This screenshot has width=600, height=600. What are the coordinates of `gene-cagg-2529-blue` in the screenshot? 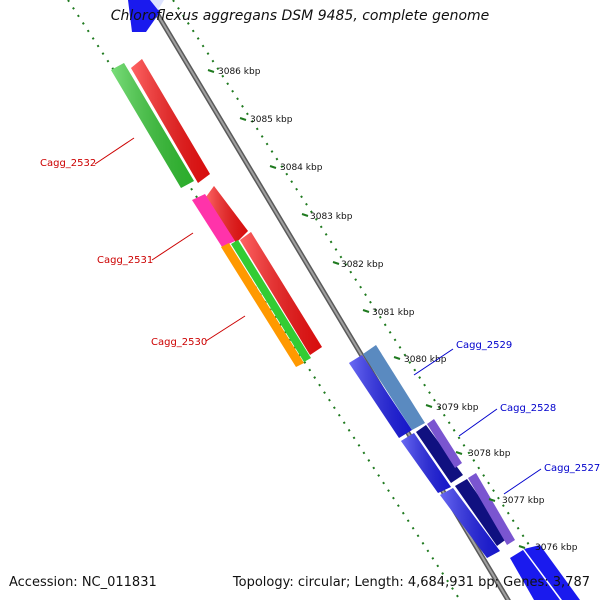 It's located at (380, 396).